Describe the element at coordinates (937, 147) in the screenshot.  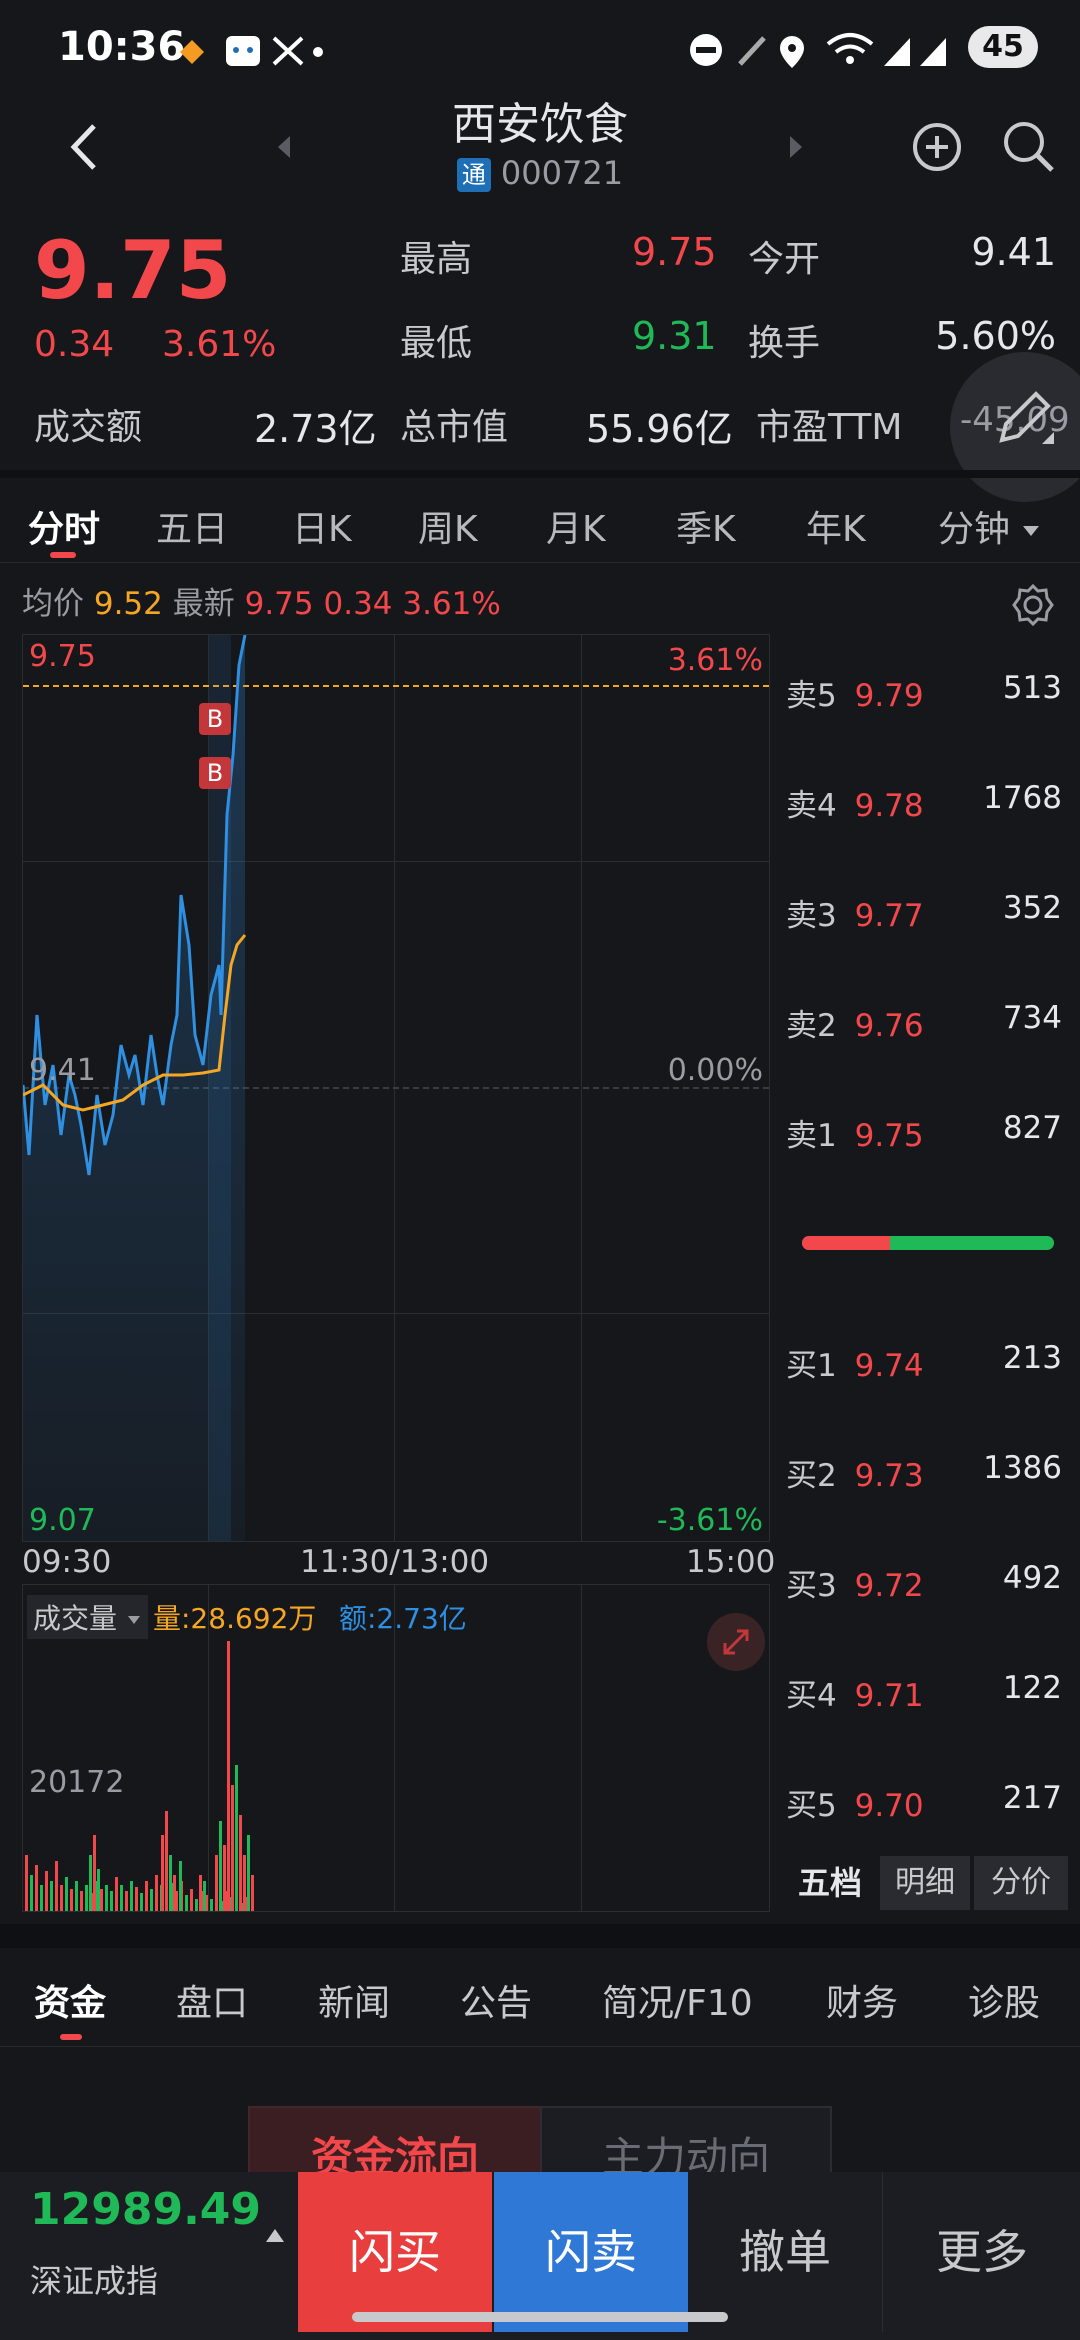
I see `add-circle-icon` at that location.